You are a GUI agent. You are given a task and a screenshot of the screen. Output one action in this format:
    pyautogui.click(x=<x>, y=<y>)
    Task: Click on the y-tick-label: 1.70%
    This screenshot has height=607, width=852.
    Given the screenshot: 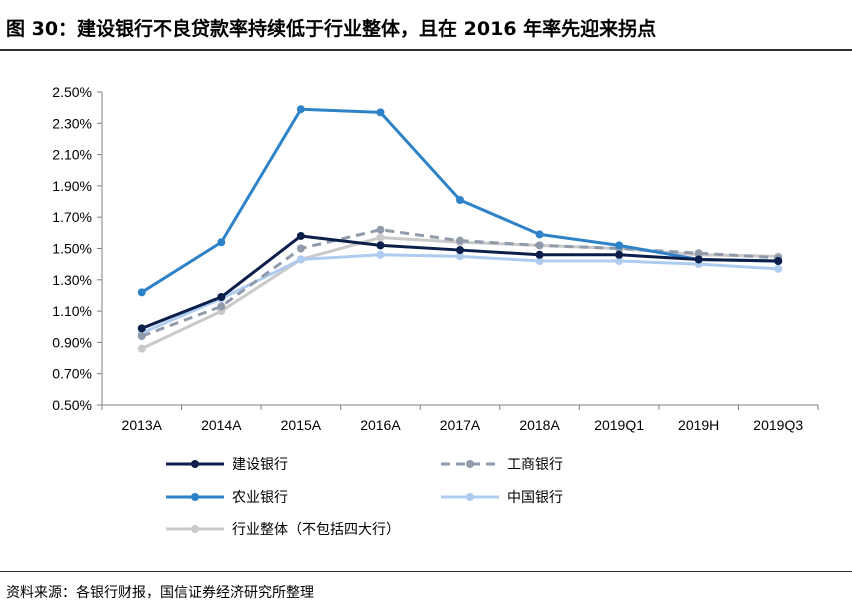 What is the action you would take?
    pyautogui.click(x=72, y=217)
    